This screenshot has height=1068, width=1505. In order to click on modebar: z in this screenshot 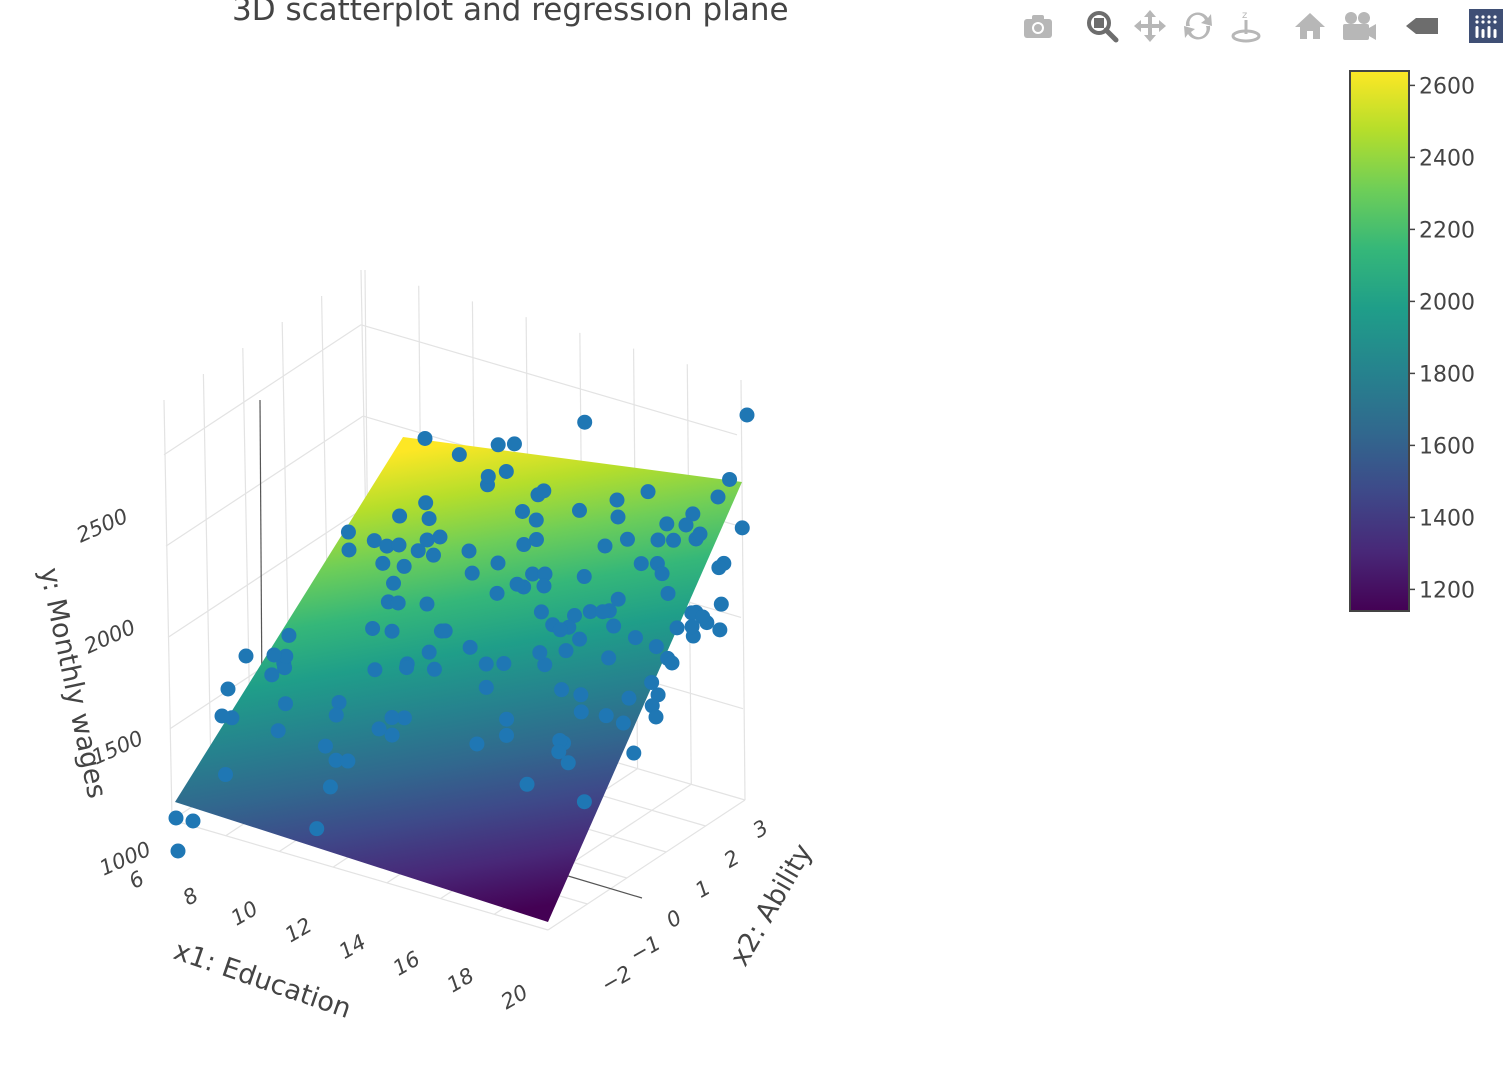, I will do `click(1257, 26)`.